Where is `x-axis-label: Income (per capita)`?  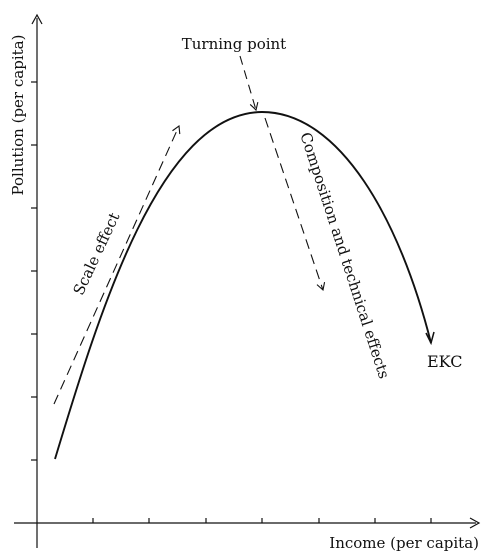
x-axis-label: Income (per capita) is located at coordinates (404, 543).